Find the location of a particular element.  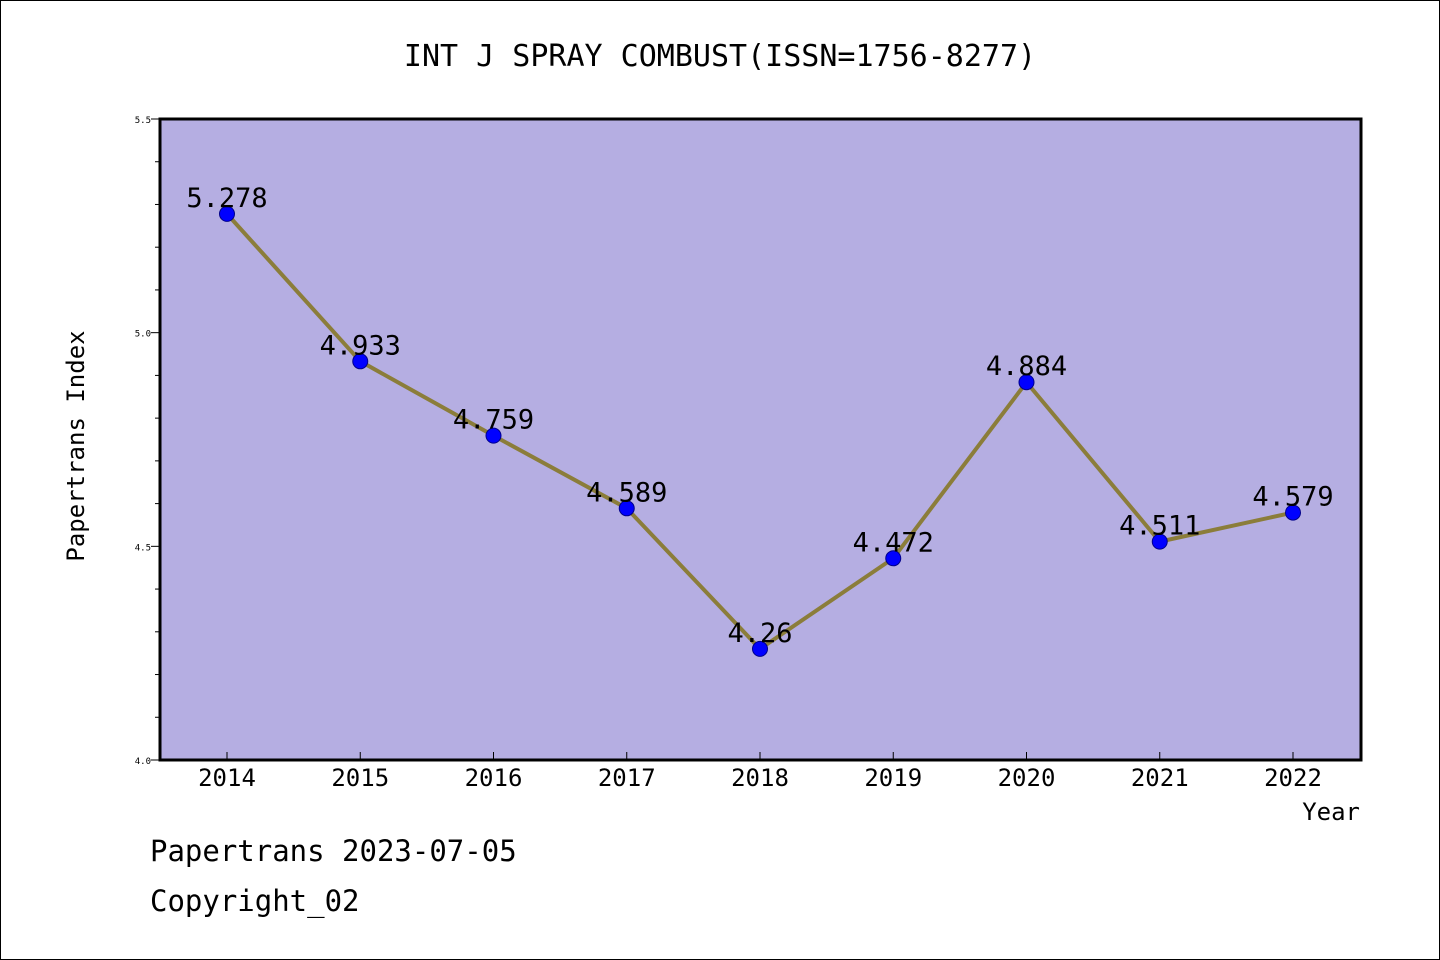

data-label: 4.759 is located at coordinates (493, 420).